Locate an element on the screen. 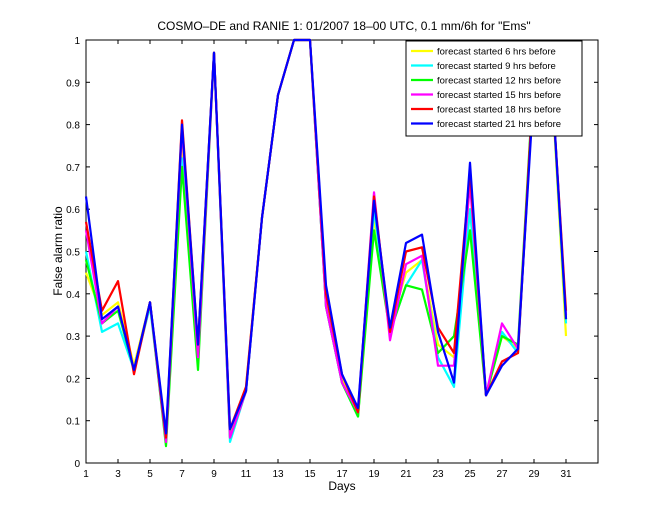  y-tick-label: 0.5 is located at coordinates (73, 253).